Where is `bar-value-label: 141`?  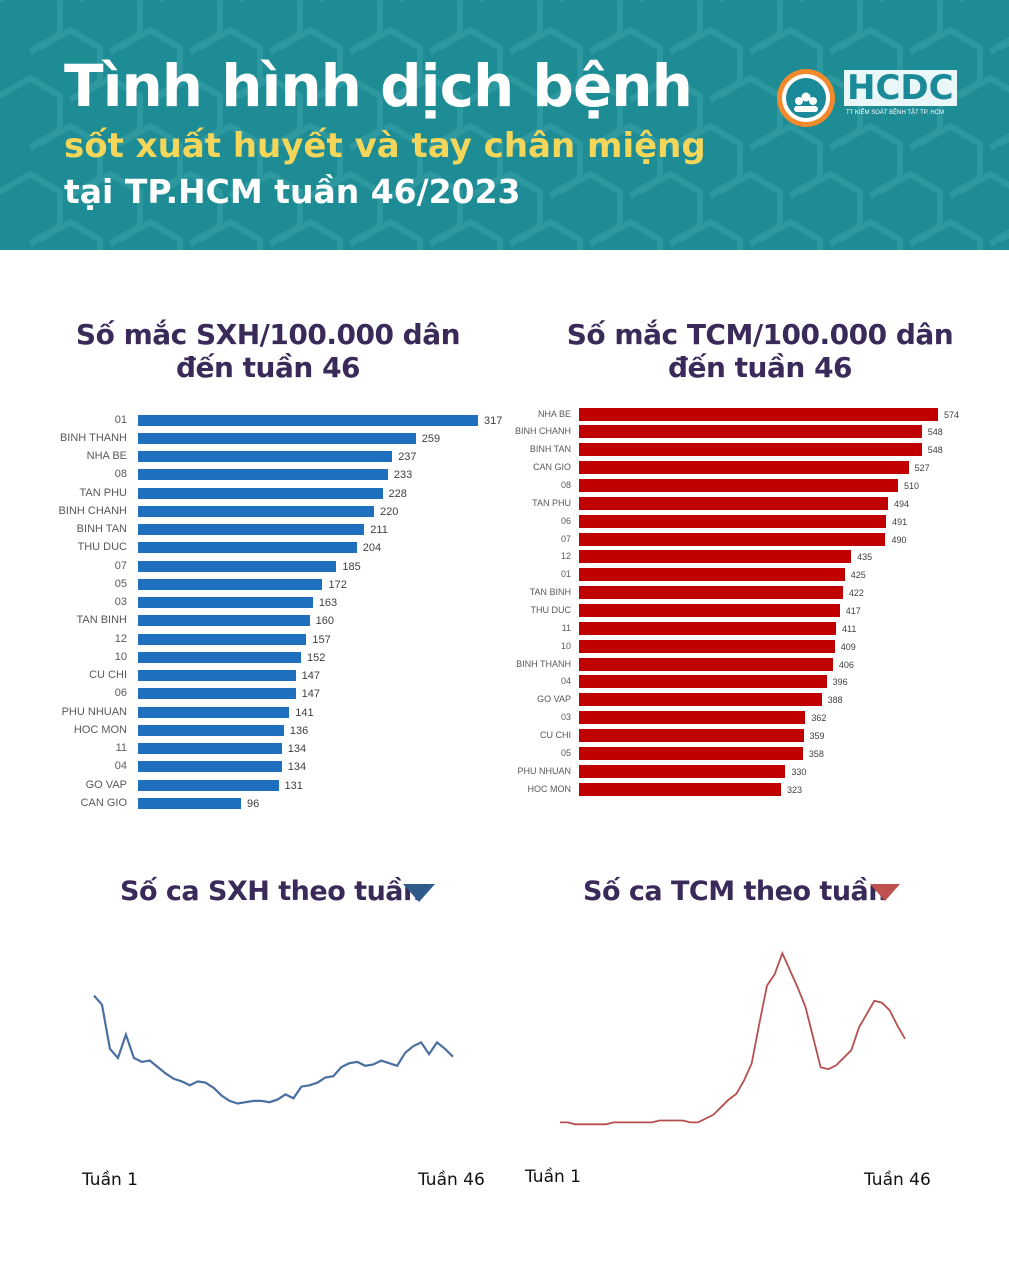
bar-value-label: 141 is located at coordinates (304, 712).